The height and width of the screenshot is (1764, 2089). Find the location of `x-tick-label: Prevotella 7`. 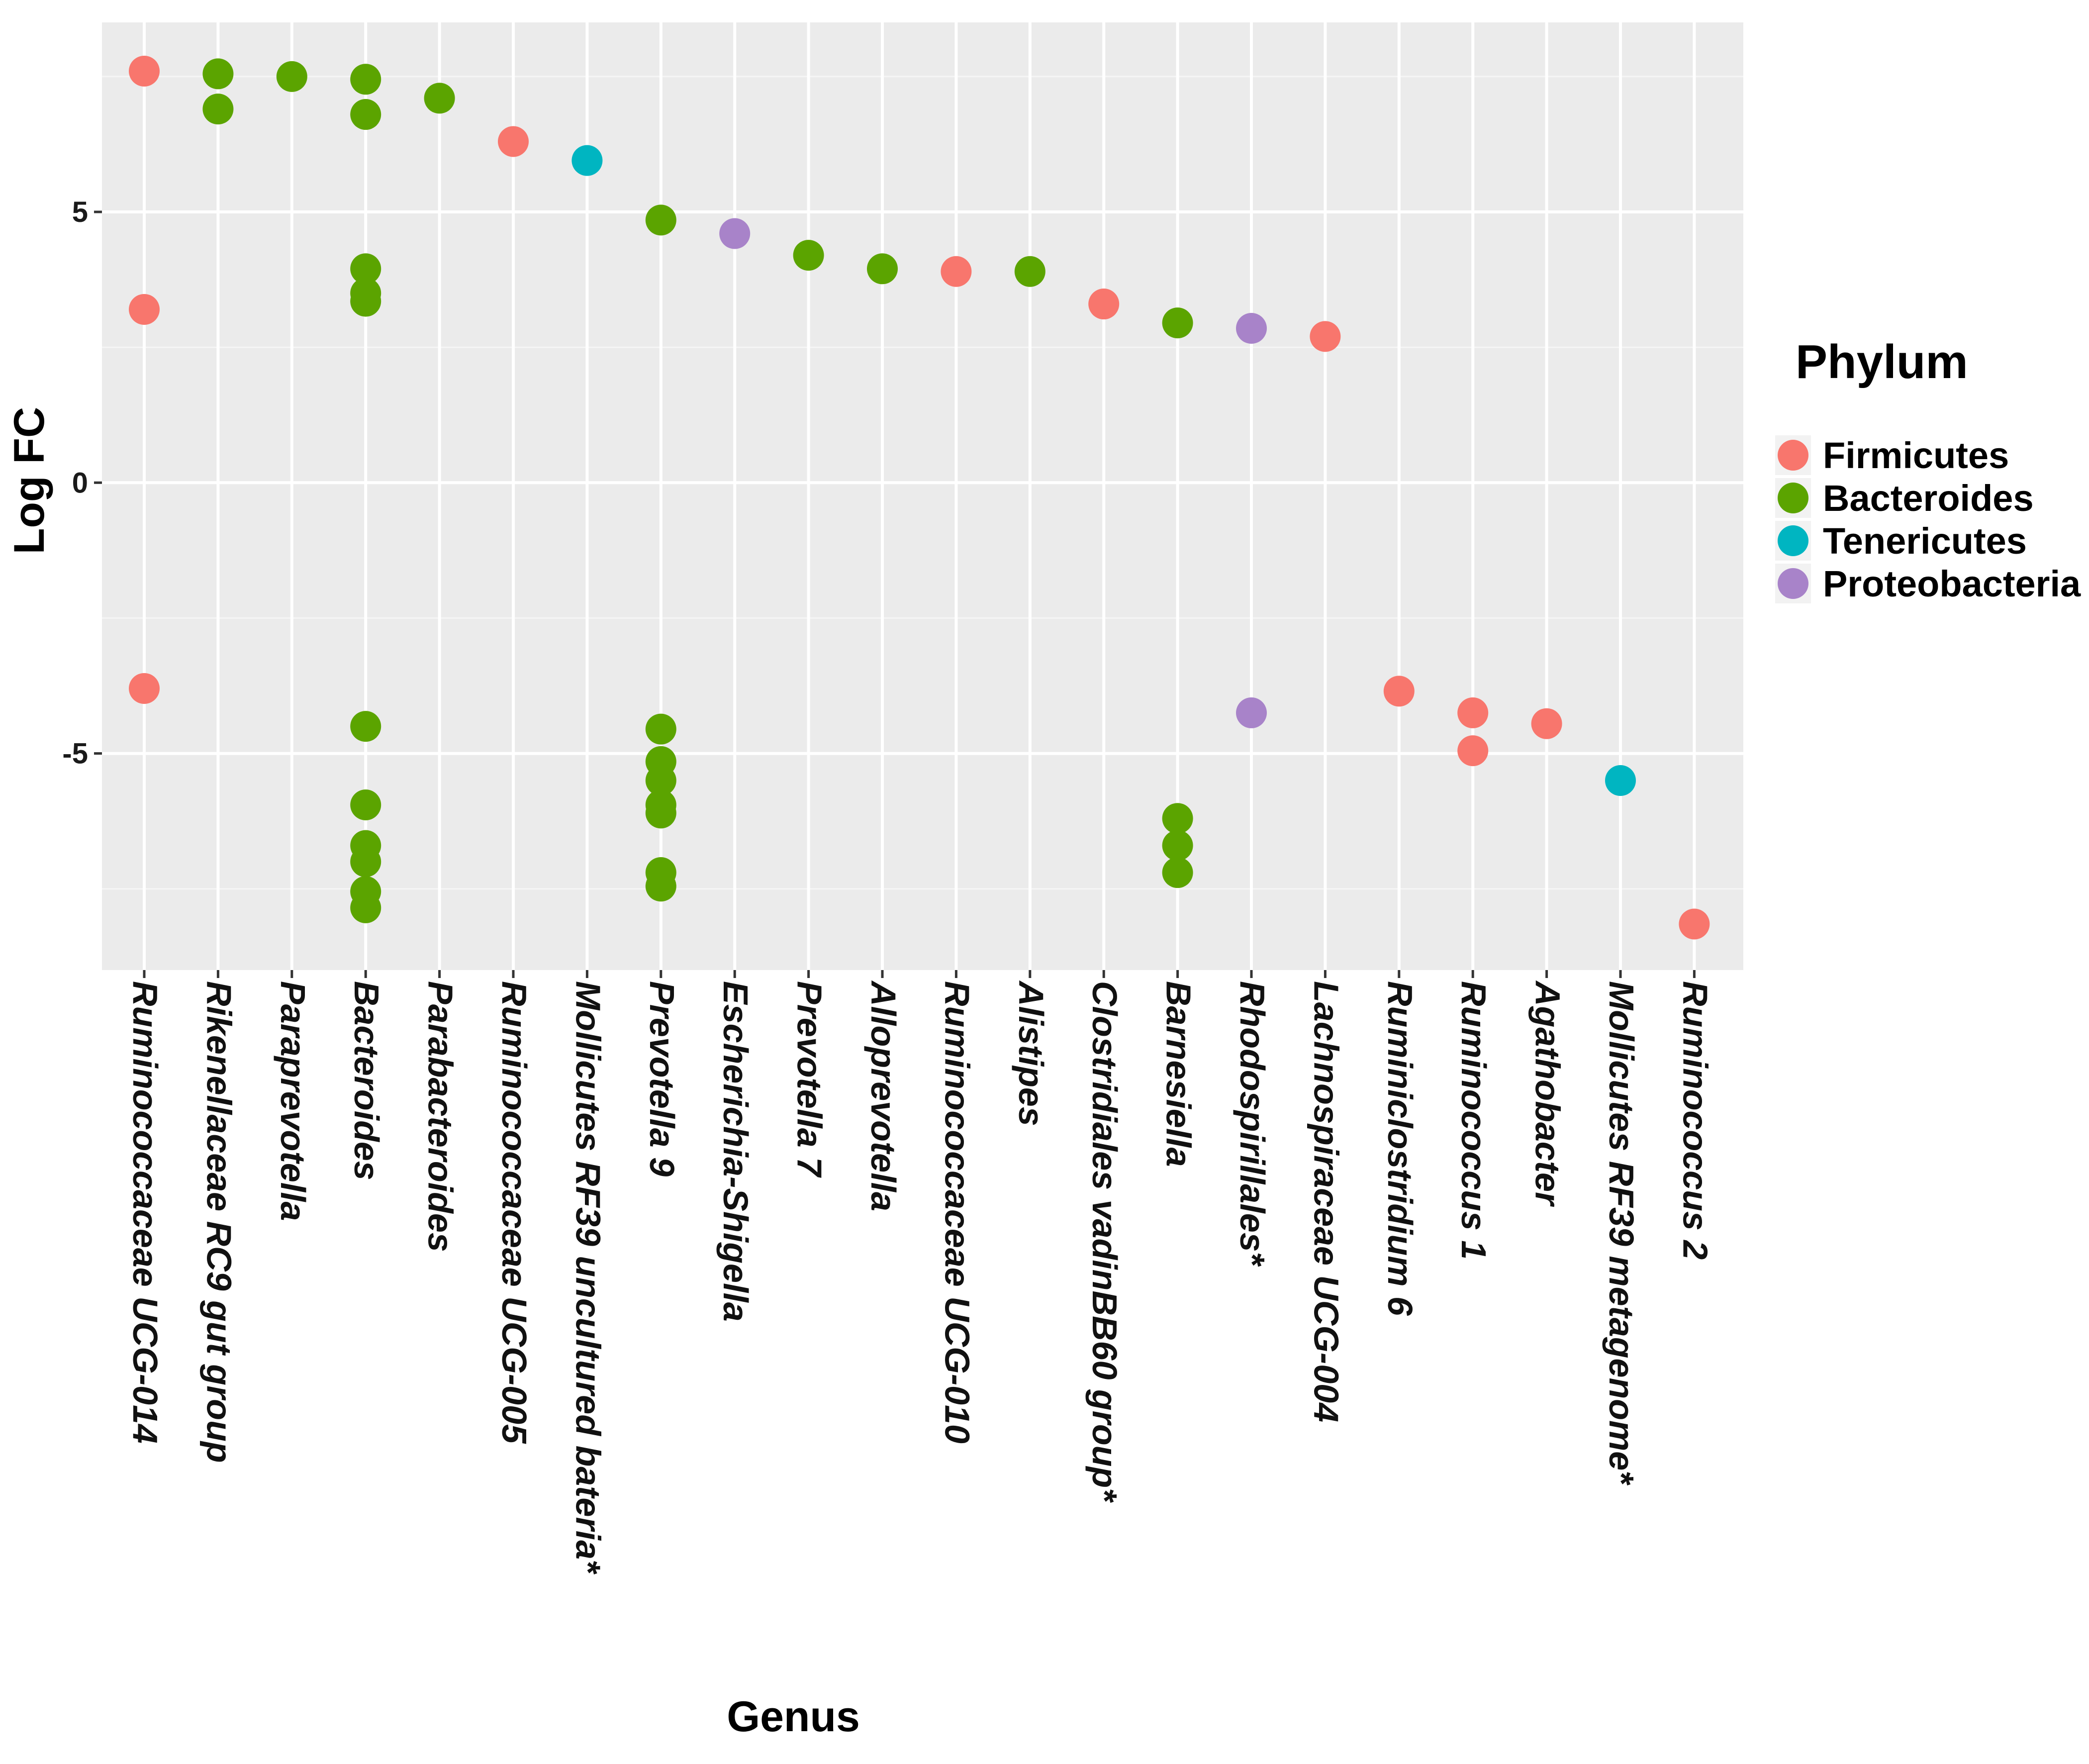

x-tick-label: Prevotella 7 is located at coordinates (809, 1079).